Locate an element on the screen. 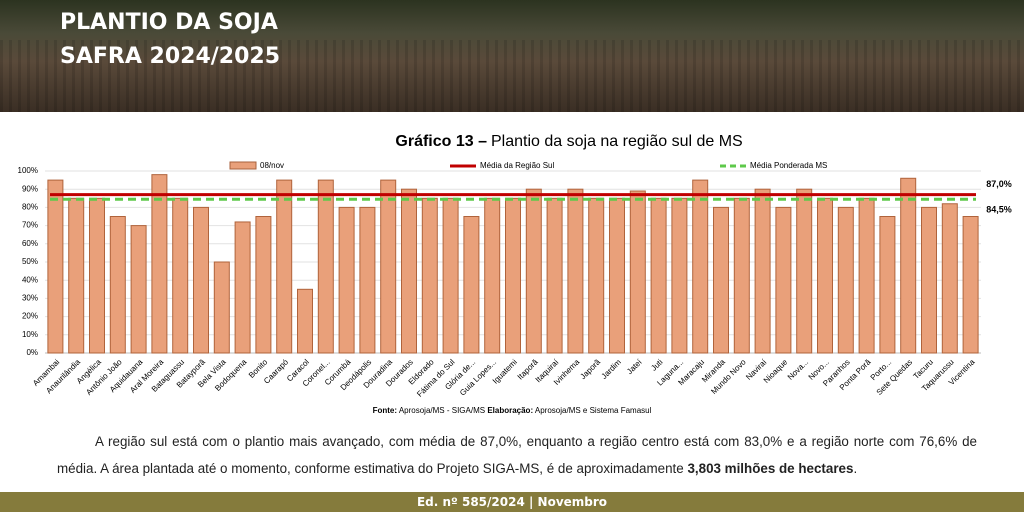 This screenshot has height=512, width=1024. y-tick-label: 20% is located at coordinates (30, 316).